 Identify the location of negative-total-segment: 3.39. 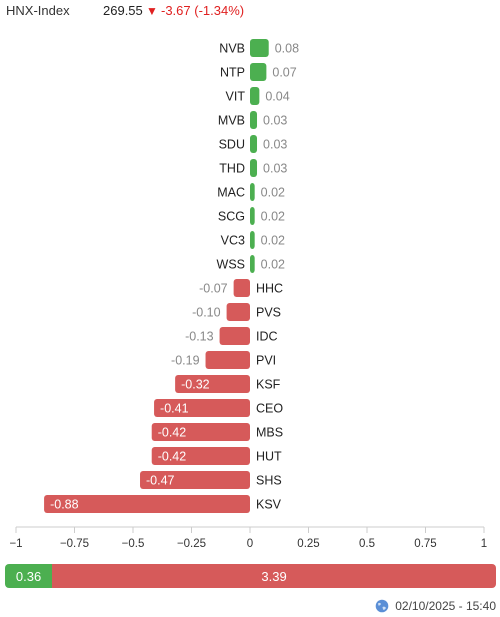
(274, 576).